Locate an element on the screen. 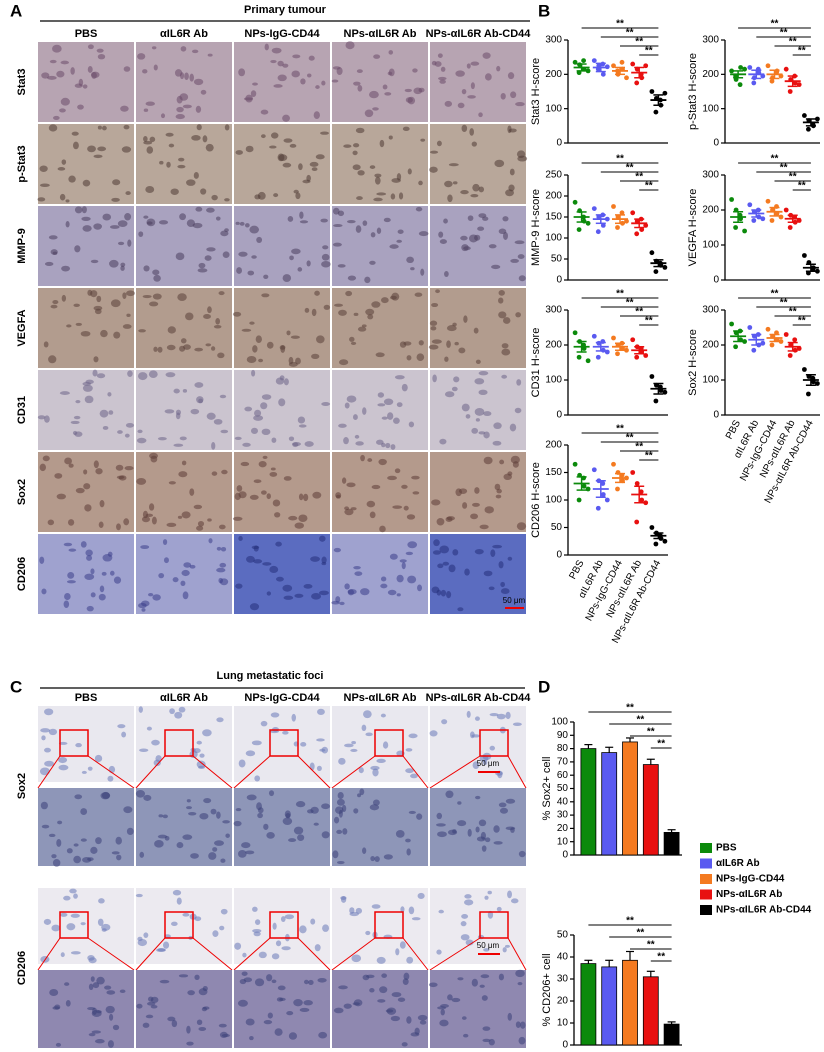 The image size is (824, 1052). column-header: NPs-αIL6R Ab-CD44 is located at coordinates (479, 698).